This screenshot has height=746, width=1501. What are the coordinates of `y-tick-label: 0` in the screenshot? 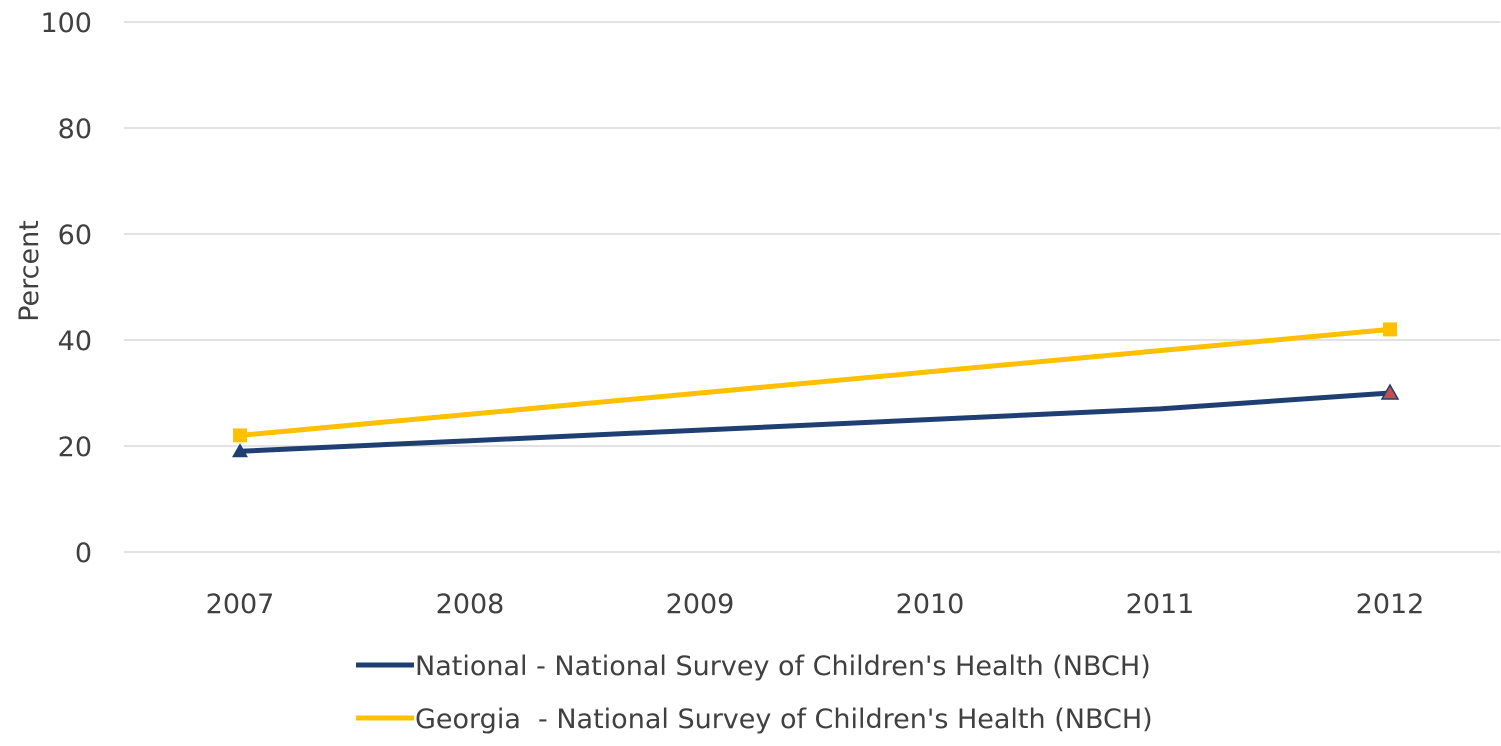 It's located at (83, 553).